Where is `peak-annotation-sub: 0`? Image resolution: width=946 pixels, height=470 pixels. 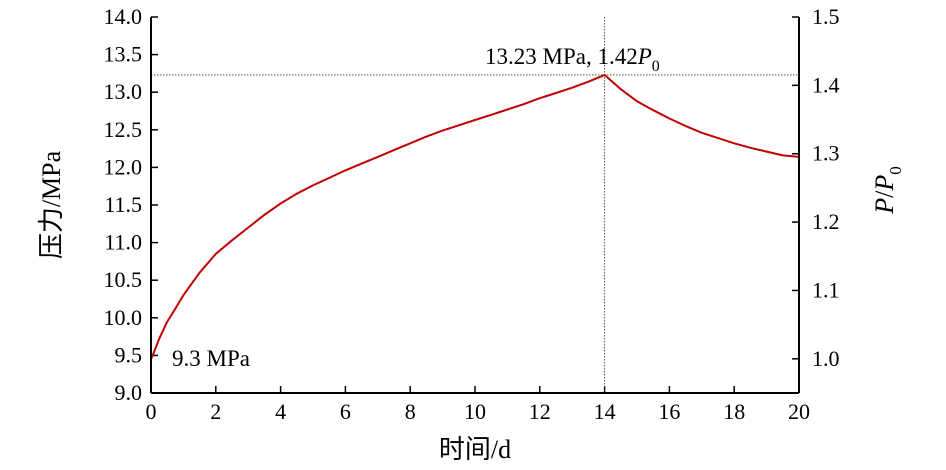 peak-annotation-sub: 0 is located at coordinates (656, 66).